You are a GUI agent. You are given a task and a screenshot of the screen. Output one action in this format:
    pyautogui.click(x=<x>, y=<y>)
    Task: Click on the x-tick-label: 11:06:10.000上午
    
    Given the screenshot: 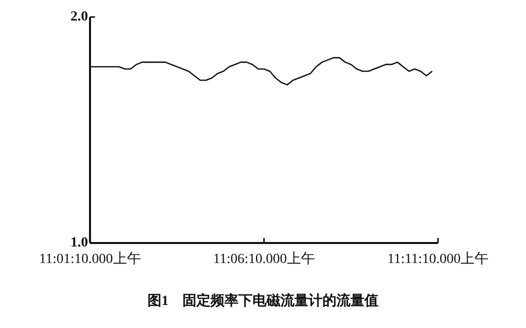 What is the action you would take?
    pyautogui.click(x=264, y=259)
    